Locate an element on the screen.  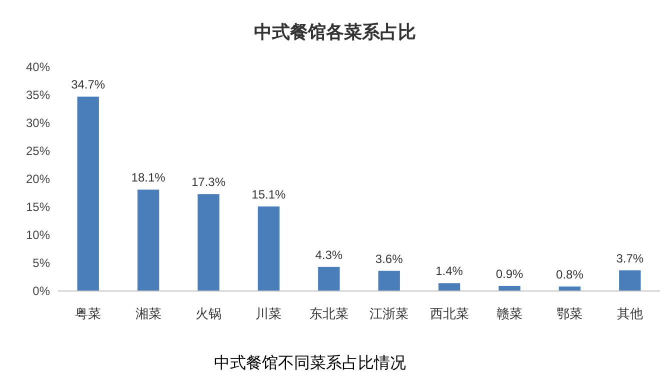
x-tick-label: 湘菜 is located at coordinates (148, 313).